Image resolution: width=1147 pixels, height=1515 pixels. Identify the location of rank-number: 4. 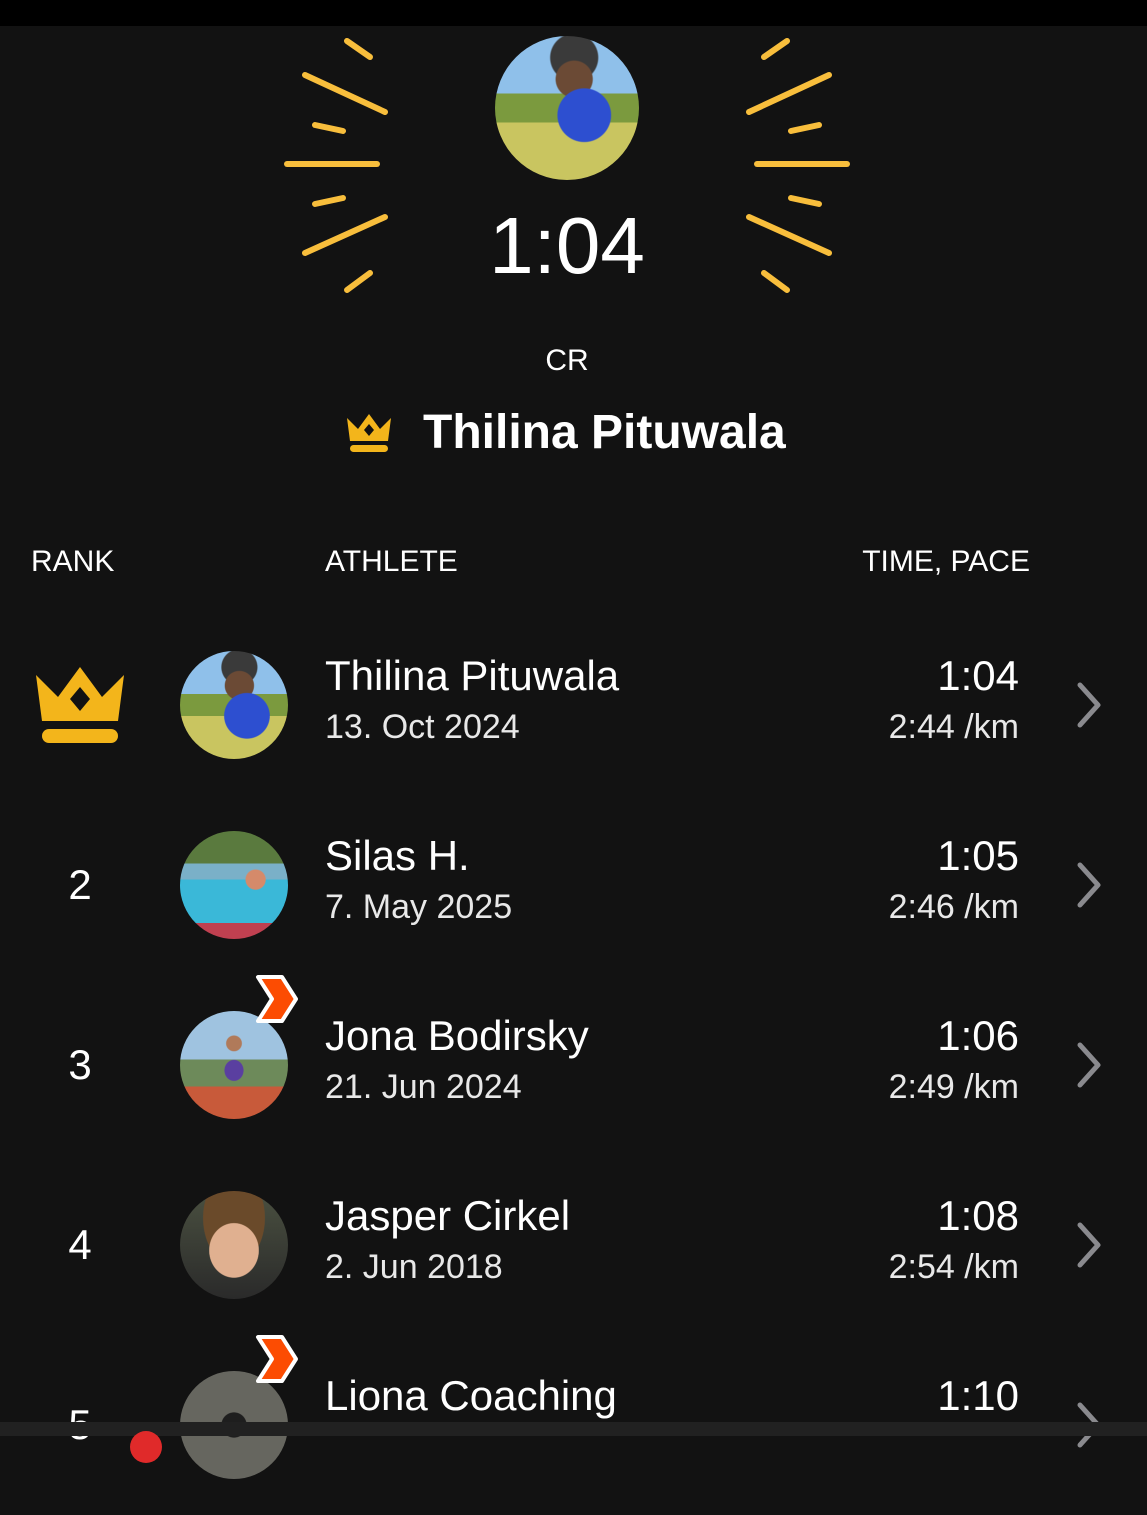
(80, 1244).